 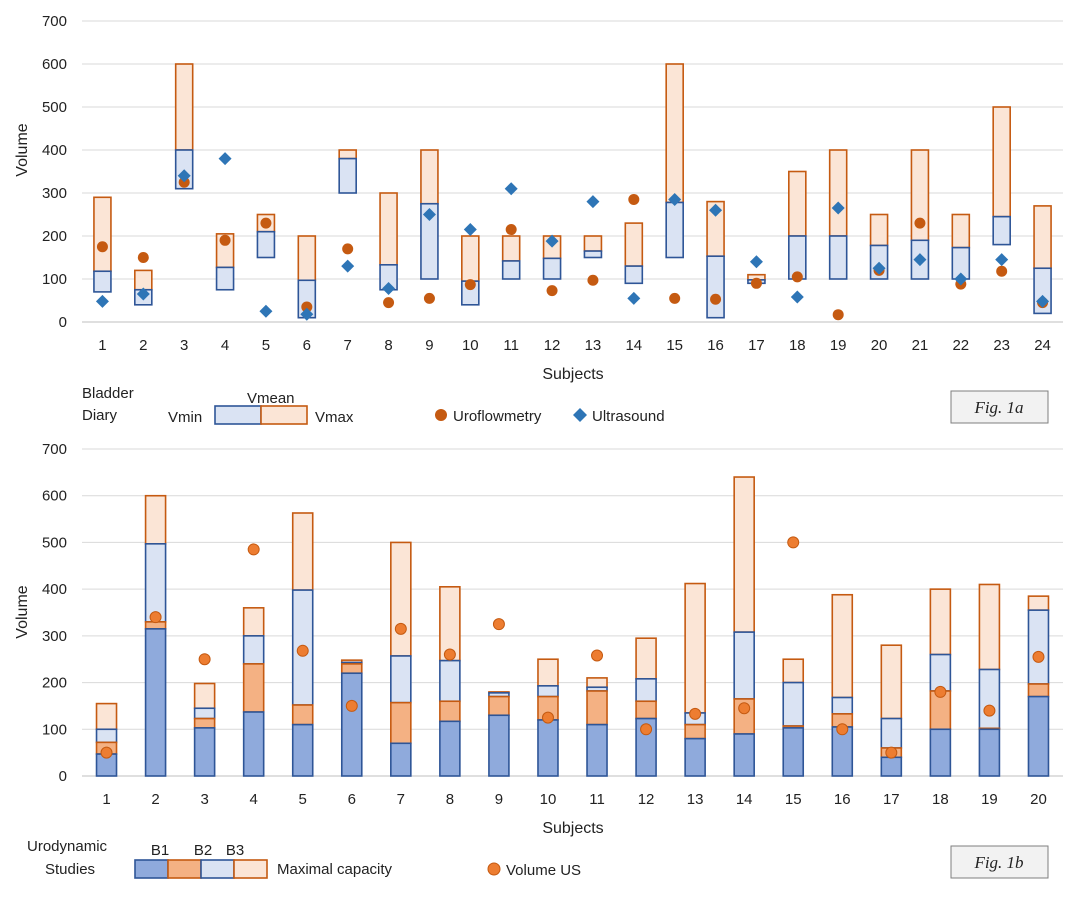 What do you see at coordinates (254, 799) in the screenshot?
I see `x-tick-label: 4` at bounding box center [254, 799].